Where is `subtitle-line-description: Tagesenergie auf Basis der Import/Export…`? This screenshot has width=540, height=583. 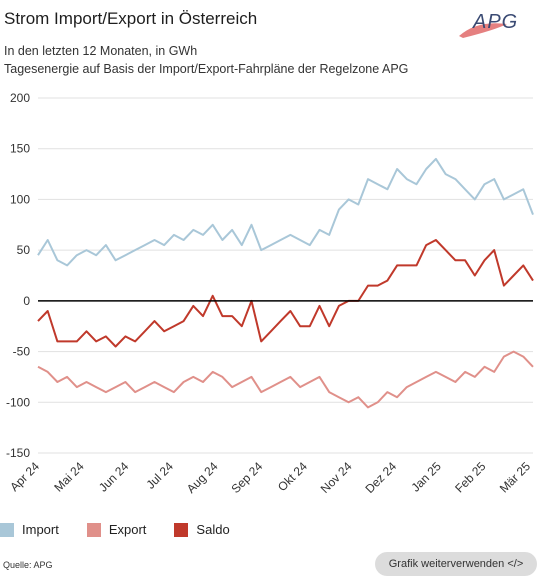 subtitle-line-description: Tagesenergie auf Basis der Import/Export… is located at coordinates (206, 69).